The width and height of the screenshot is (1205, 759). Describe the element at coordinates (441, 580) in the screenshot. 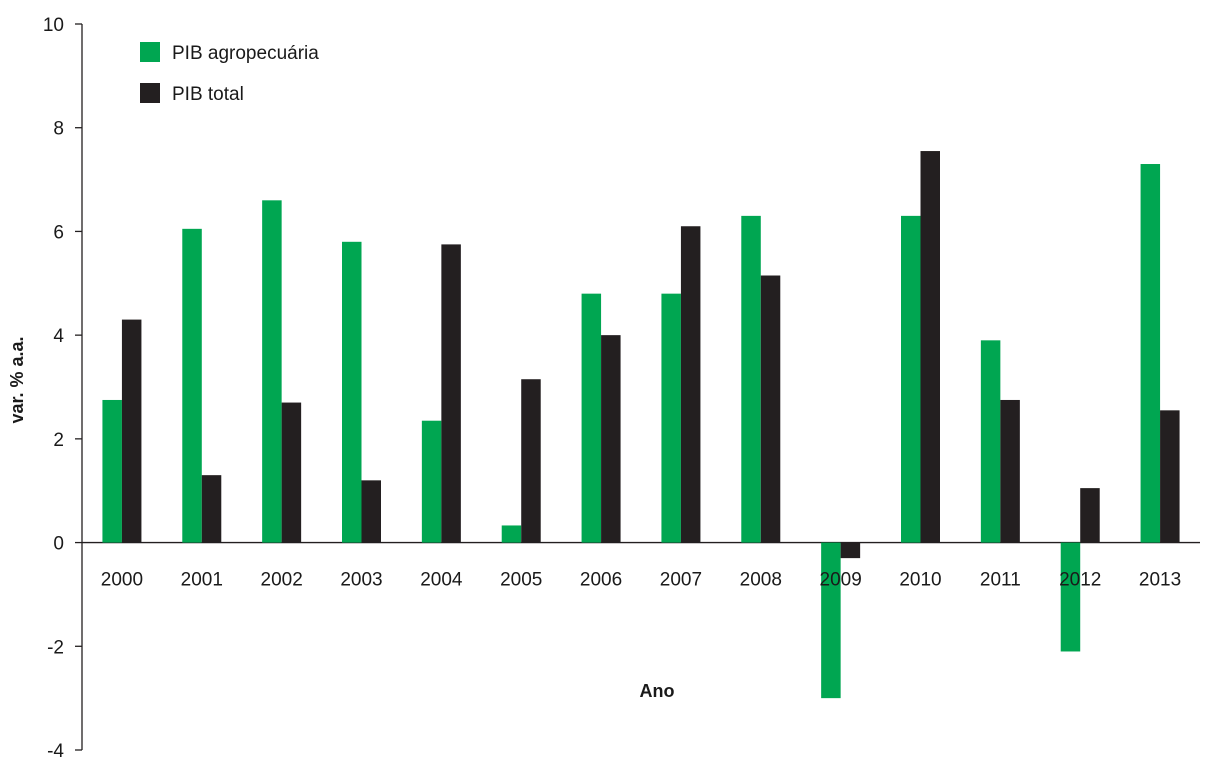

I see `x-tick-label: 2004` at that location.